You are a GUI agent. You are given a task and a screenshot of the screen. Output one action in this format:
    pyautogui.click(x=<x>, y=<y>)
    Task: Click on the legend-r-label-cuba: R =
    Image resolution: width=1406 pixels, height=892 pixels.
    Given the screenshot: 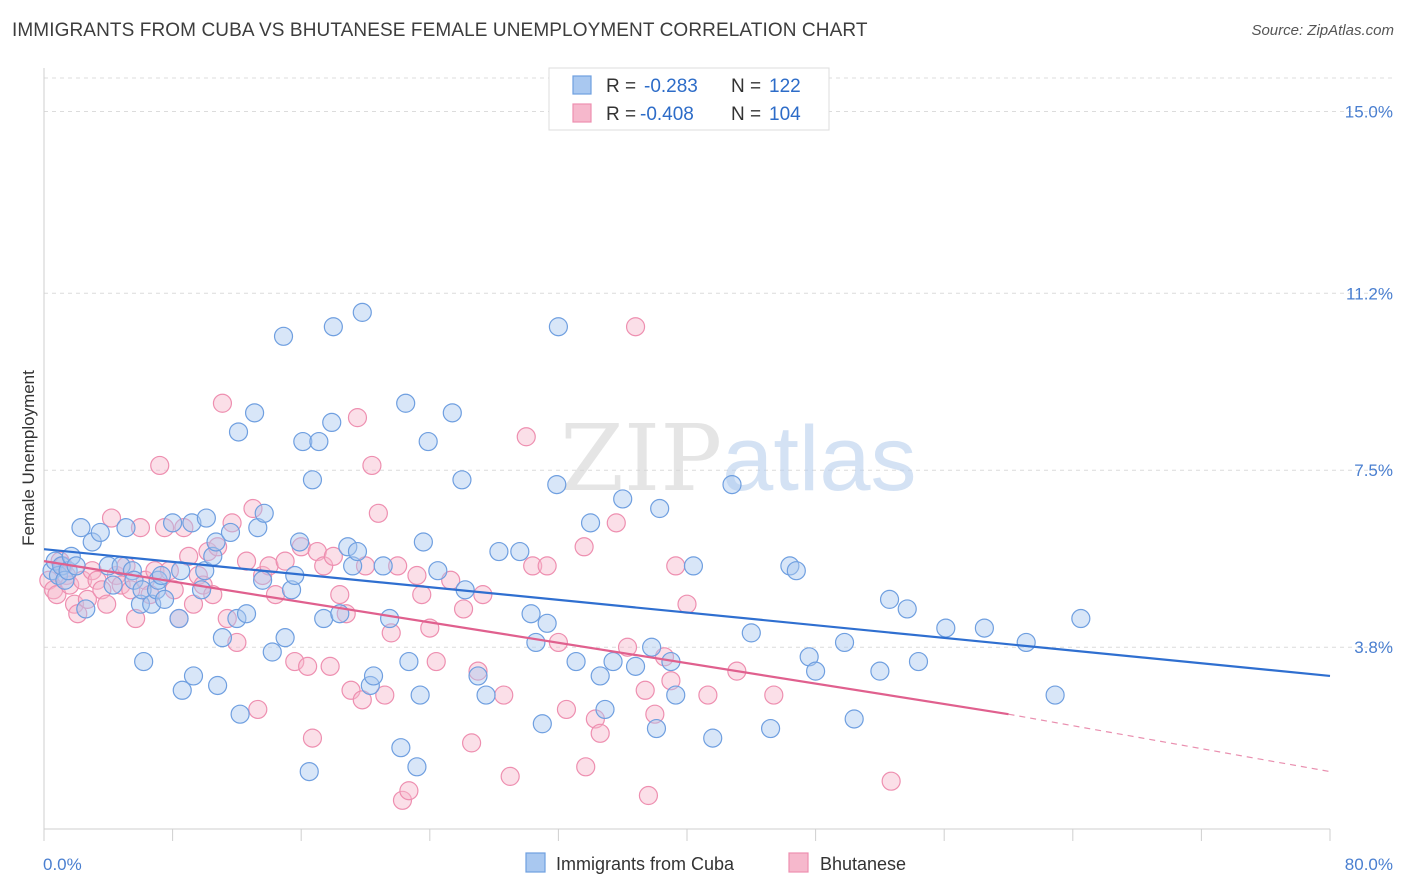 What is the action you would take?
    pyautogui.click(x=621, y=86)
    